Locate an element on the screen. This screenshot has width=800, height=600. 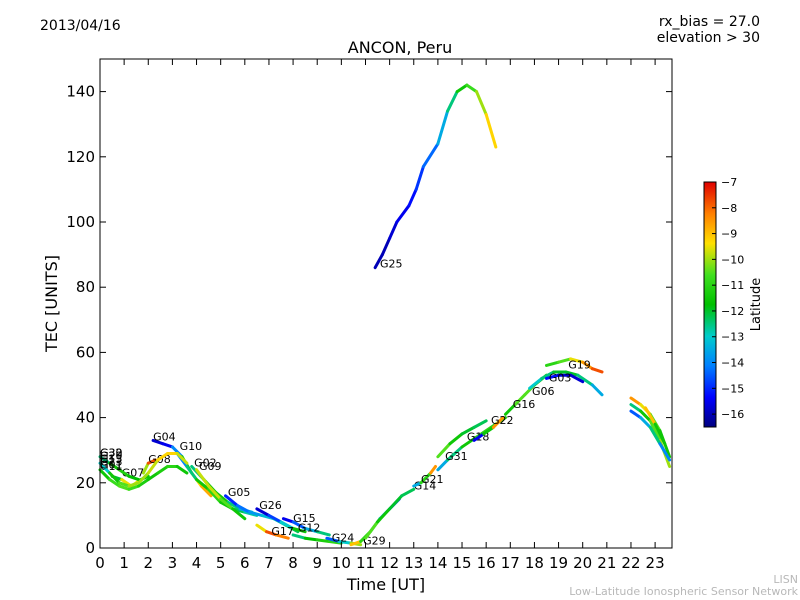
colorbar-tick-label: −13 is located at coordinates (732, 337).